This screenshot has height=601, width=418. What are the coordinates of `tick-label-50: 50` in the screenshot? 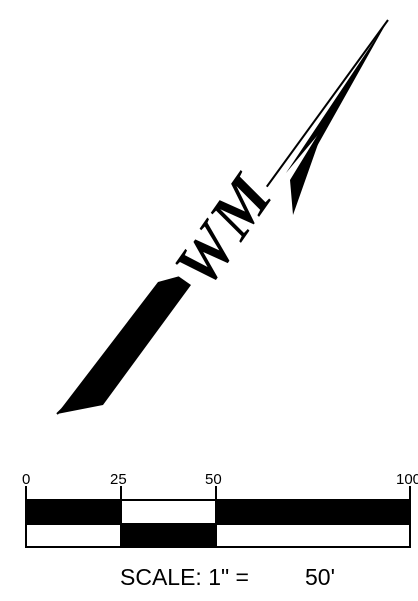 It's located at (213, 479).